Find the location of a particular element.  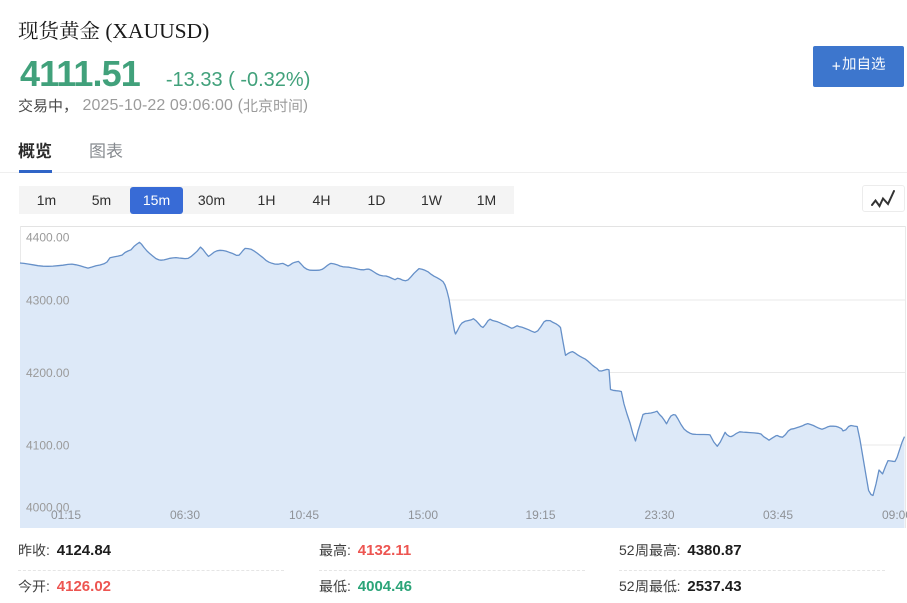

svg-text: 4000.00 is located at coordinates (48, 508).